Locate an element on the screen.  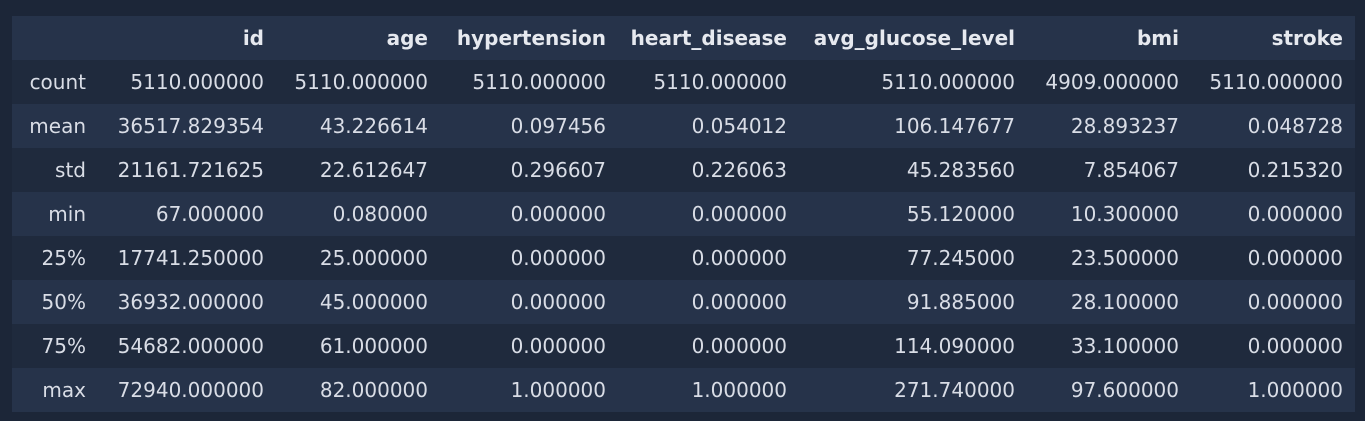
table-cell: 106.147677 is located at coordinates (954, 126).